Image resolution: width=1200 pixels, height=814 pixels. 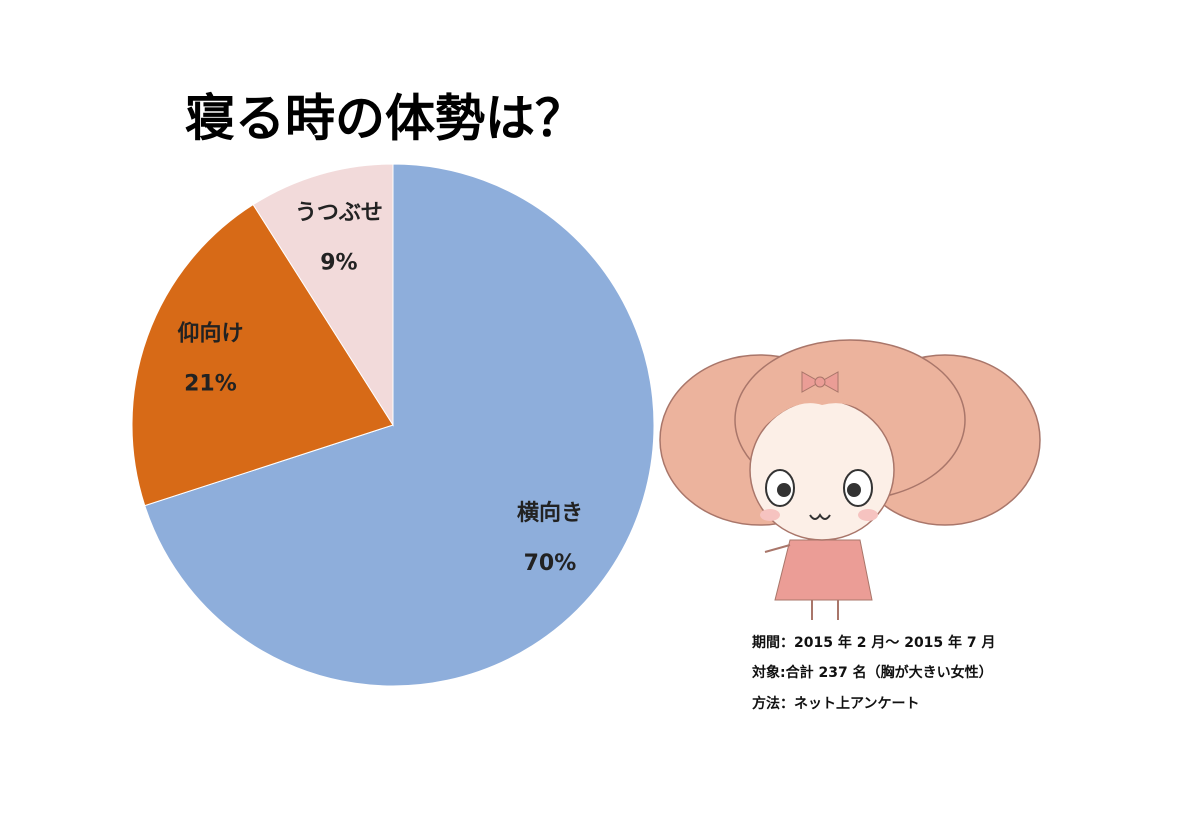 I want to click on value-label: 70%, so click(x=550, y=563).